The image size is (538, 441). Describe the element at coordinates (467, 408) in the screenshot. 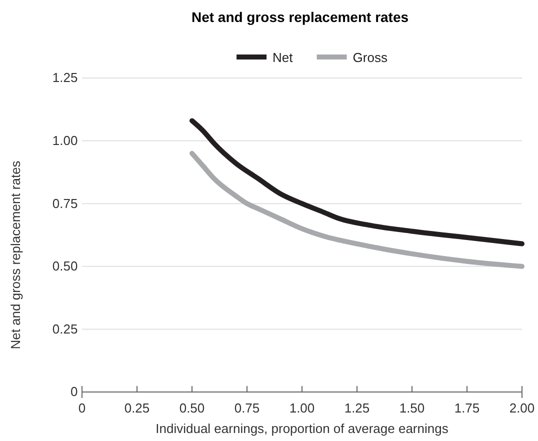

I see `x-tick-label: 1.75` at that location.